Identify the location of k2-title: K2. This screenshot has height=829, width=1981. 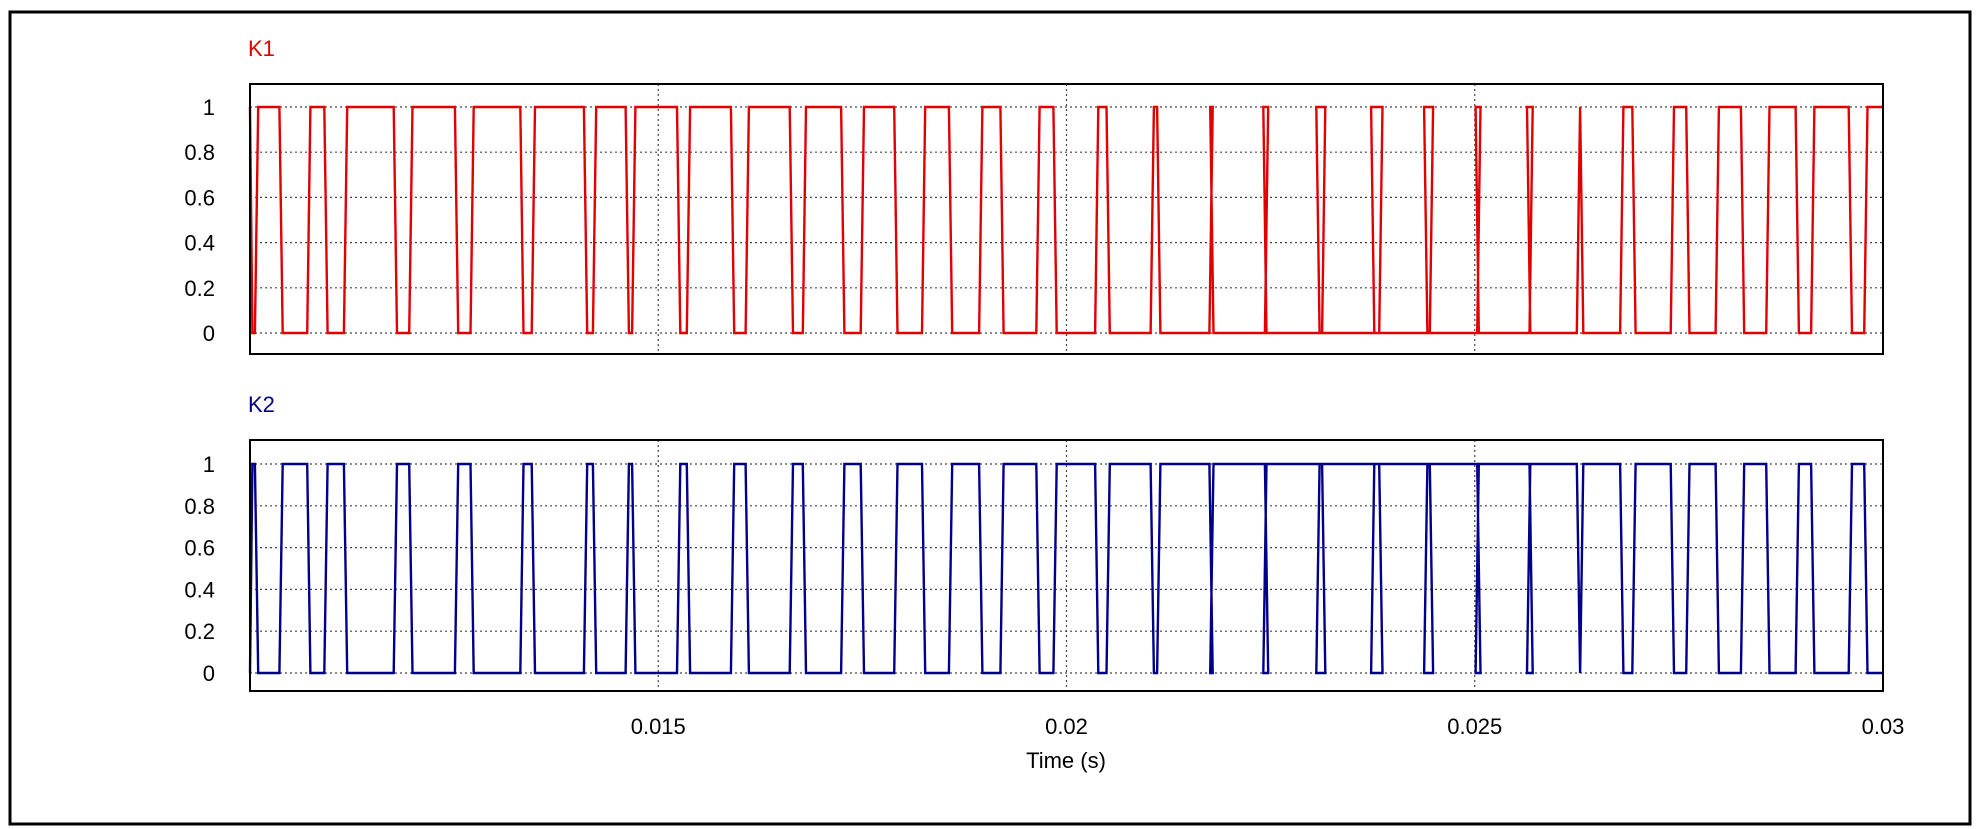
(261, 404).